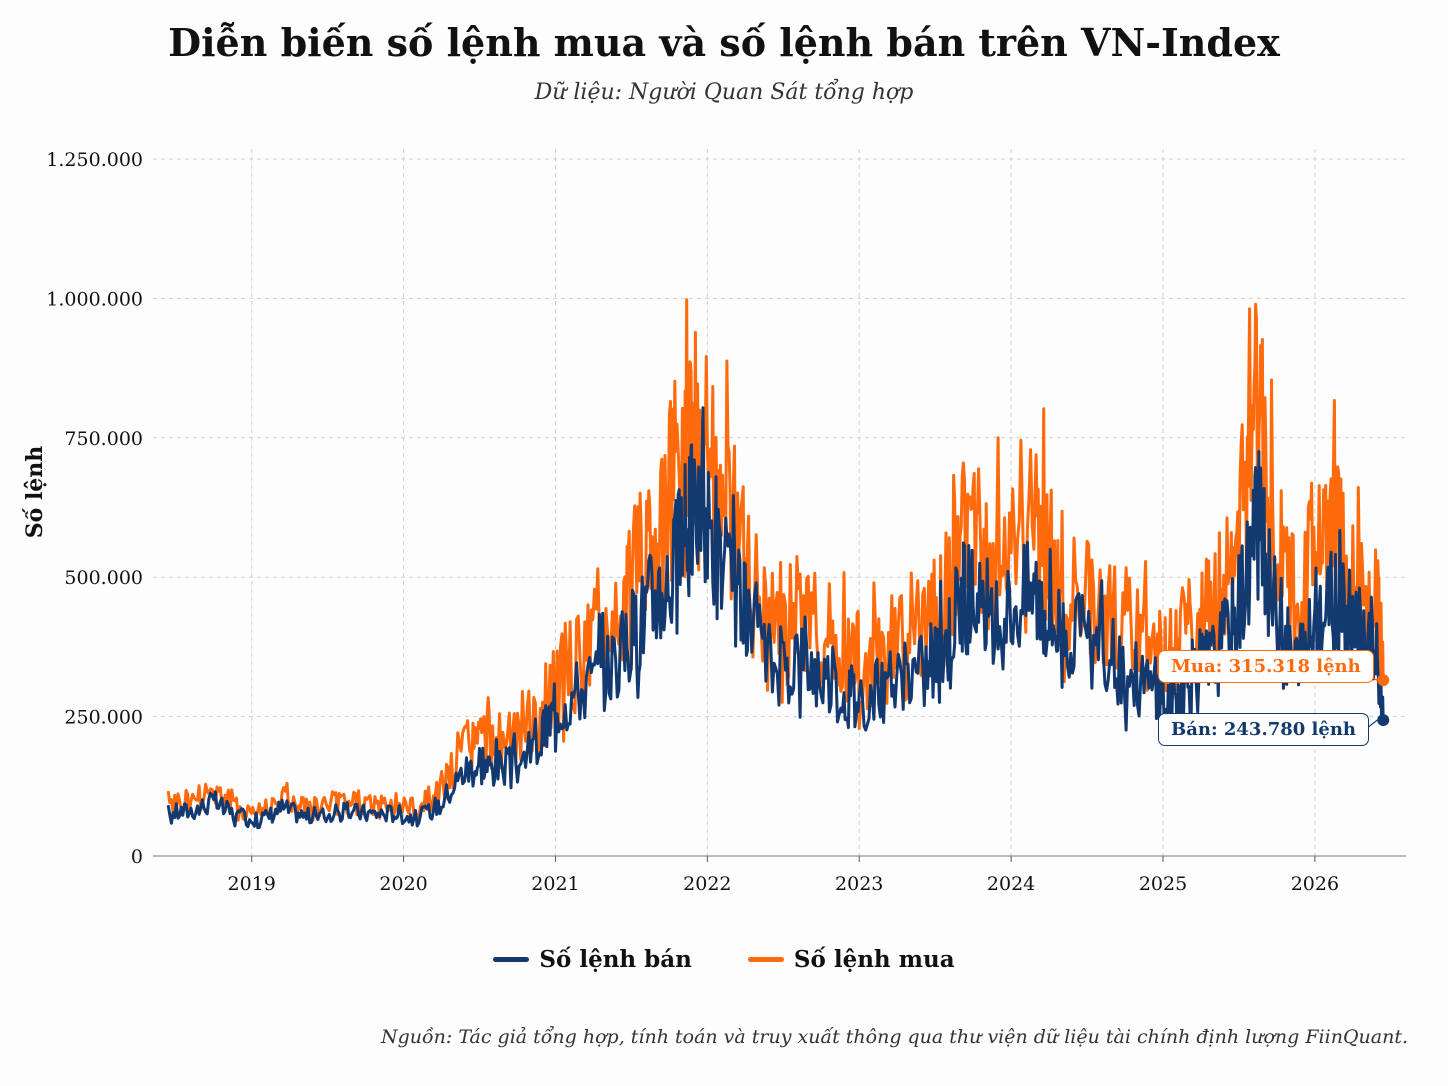  I want to click on end-markers, so click(1370, 704).